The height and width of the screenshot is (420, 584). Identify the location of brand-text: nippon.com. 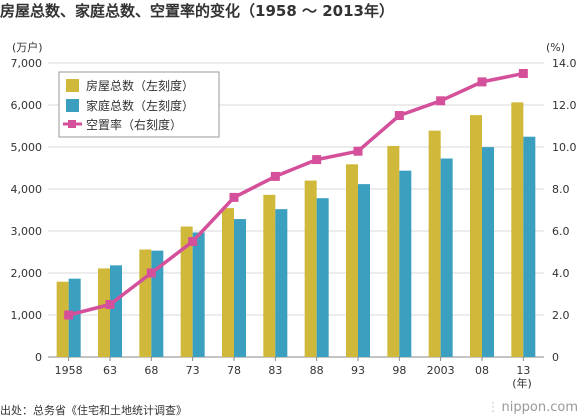
(539, 407).